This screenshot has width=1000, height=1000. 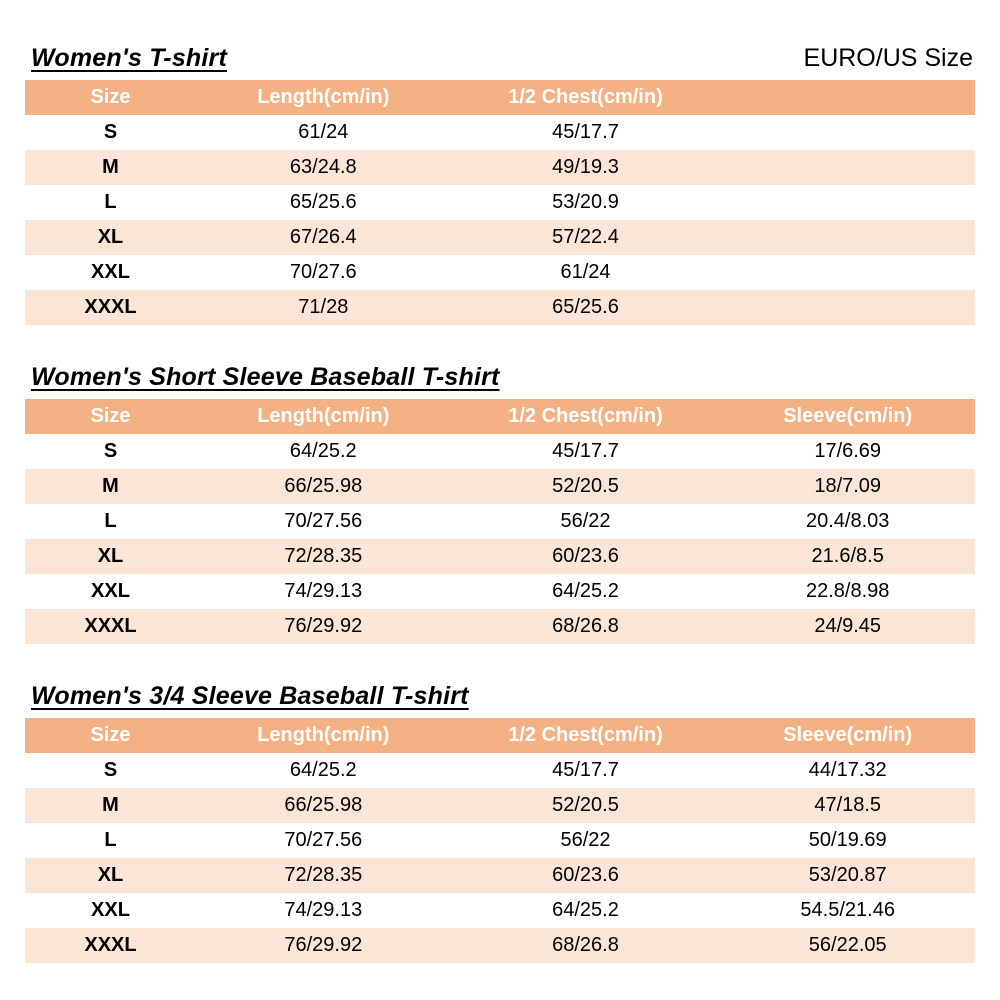 What do you see at coordinates (847, 591) in the screenshot?
I see `measurement-cell: 22.8/8.98` at bounding box center [847, 591].